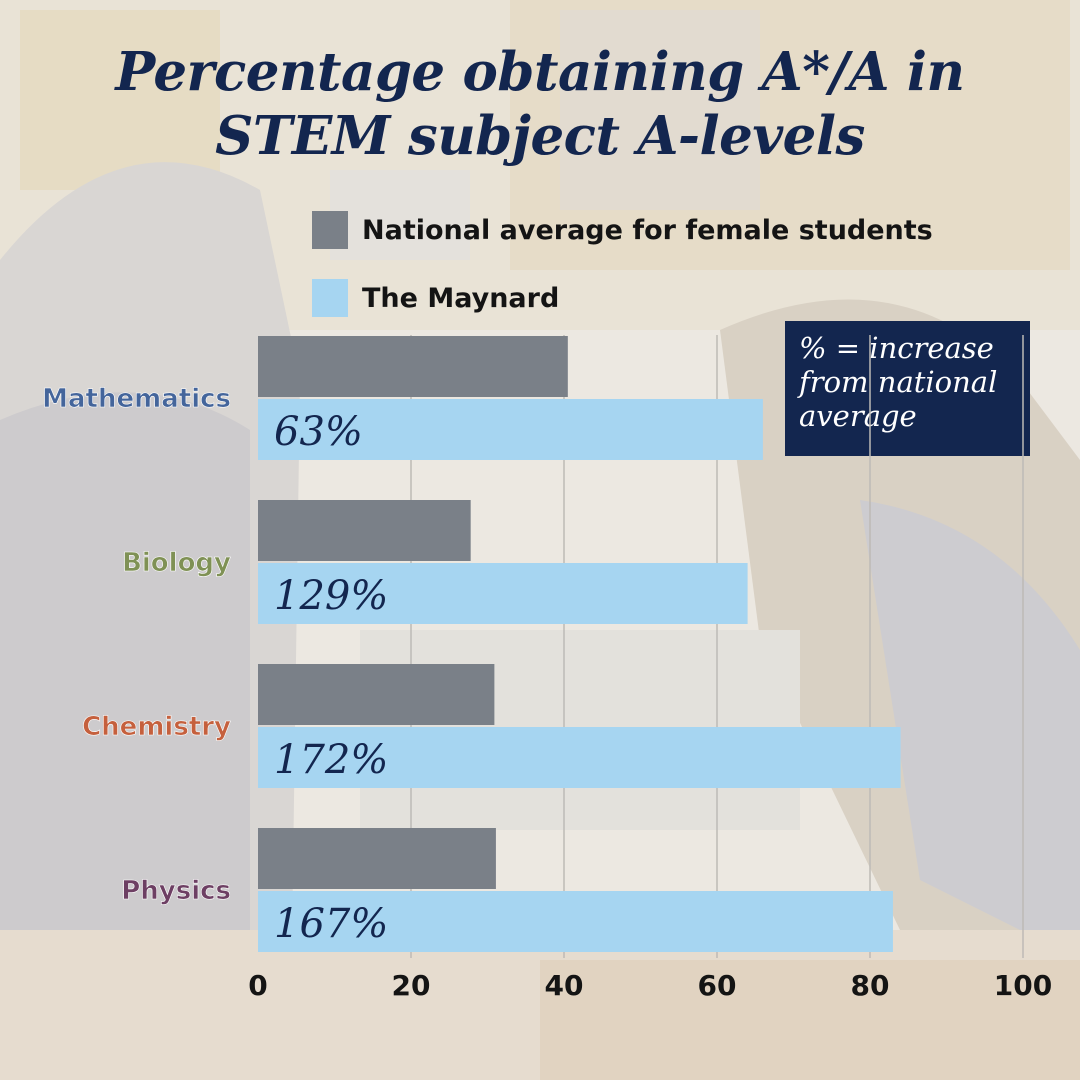  Describe the element at coordinates (411, 985) in the screenshot. I see `x-tick-label-20: 20` at that location.